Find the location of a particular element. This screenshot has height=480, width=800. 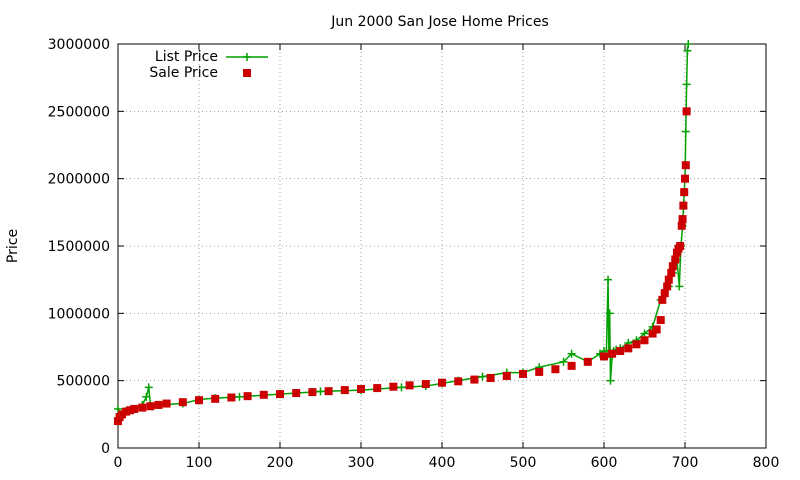

y-axis-label: Price is located at coordinates (13, 246).